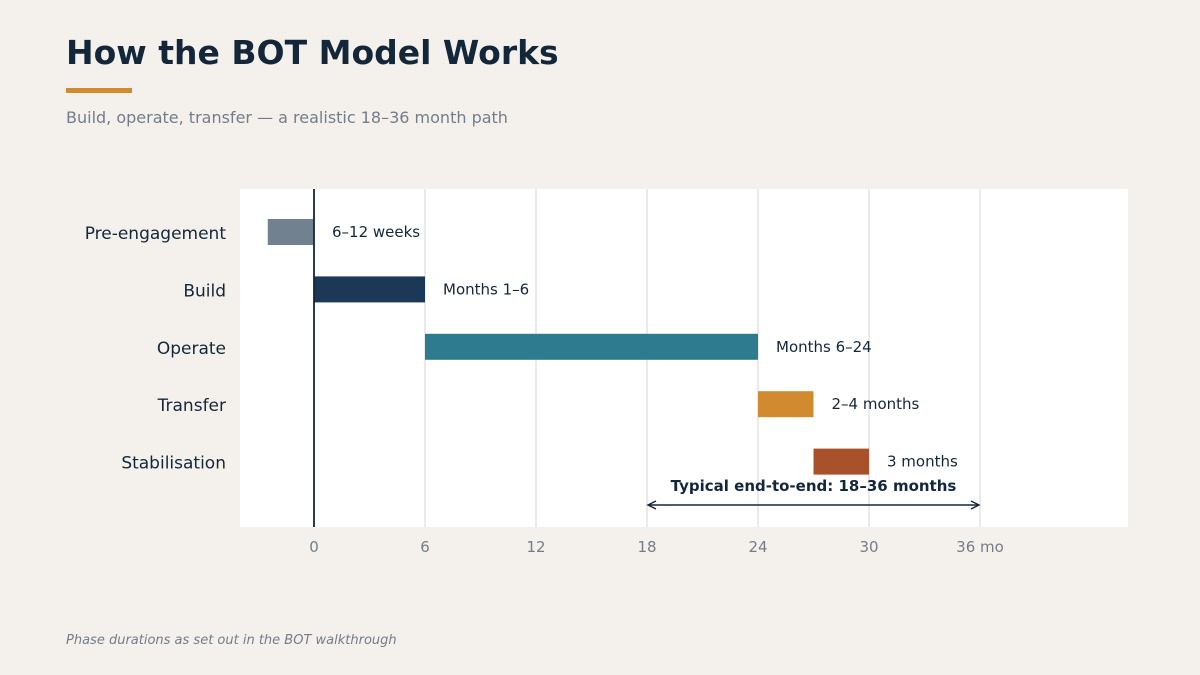 Image resolution: width=1200 pixels, height=675 pixels. What do you see at coordinates (868, 547) in the screenshot?
I see `x-tick-label: 30` at bounding box center [868, 547].